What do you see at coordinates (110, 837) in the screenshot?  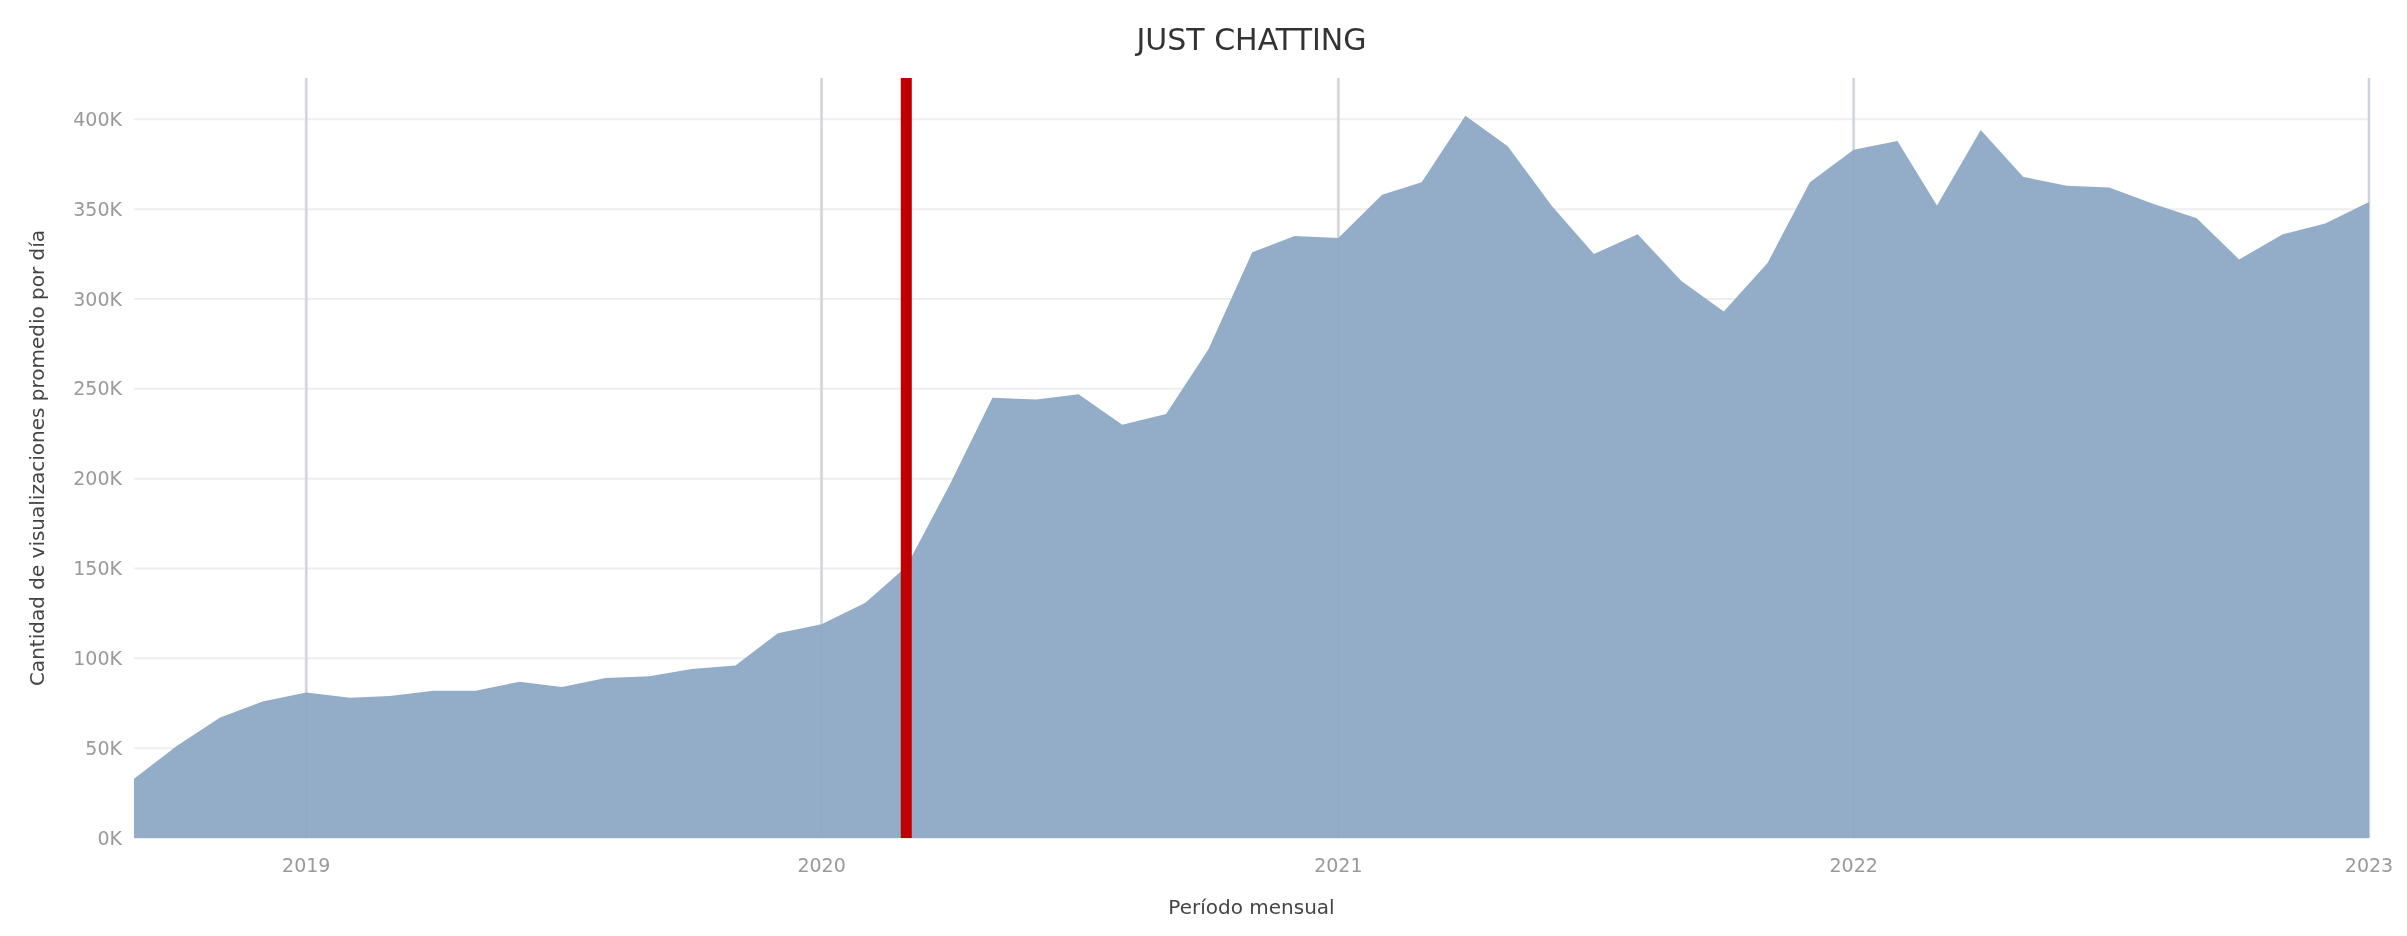 I see `y-tick-label: 0K` at bounding box center [110, 837].